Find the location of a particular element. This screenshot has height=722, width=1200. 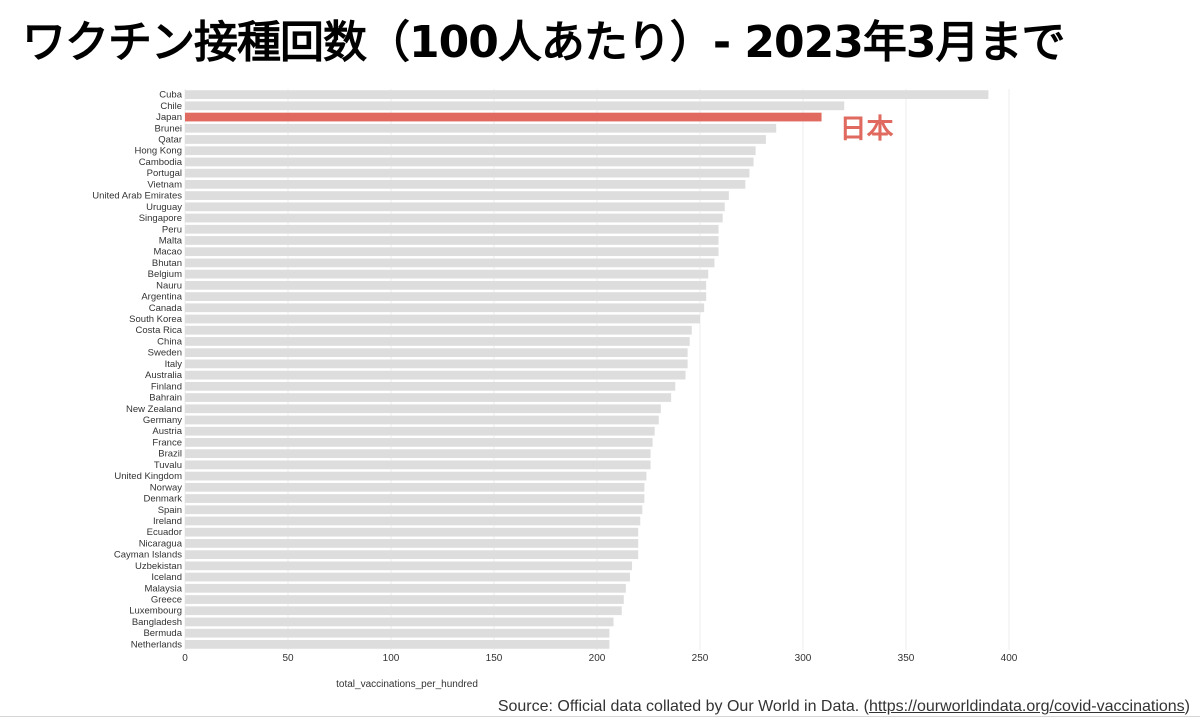

category-label: Malta is located at coordinates (171, 240).